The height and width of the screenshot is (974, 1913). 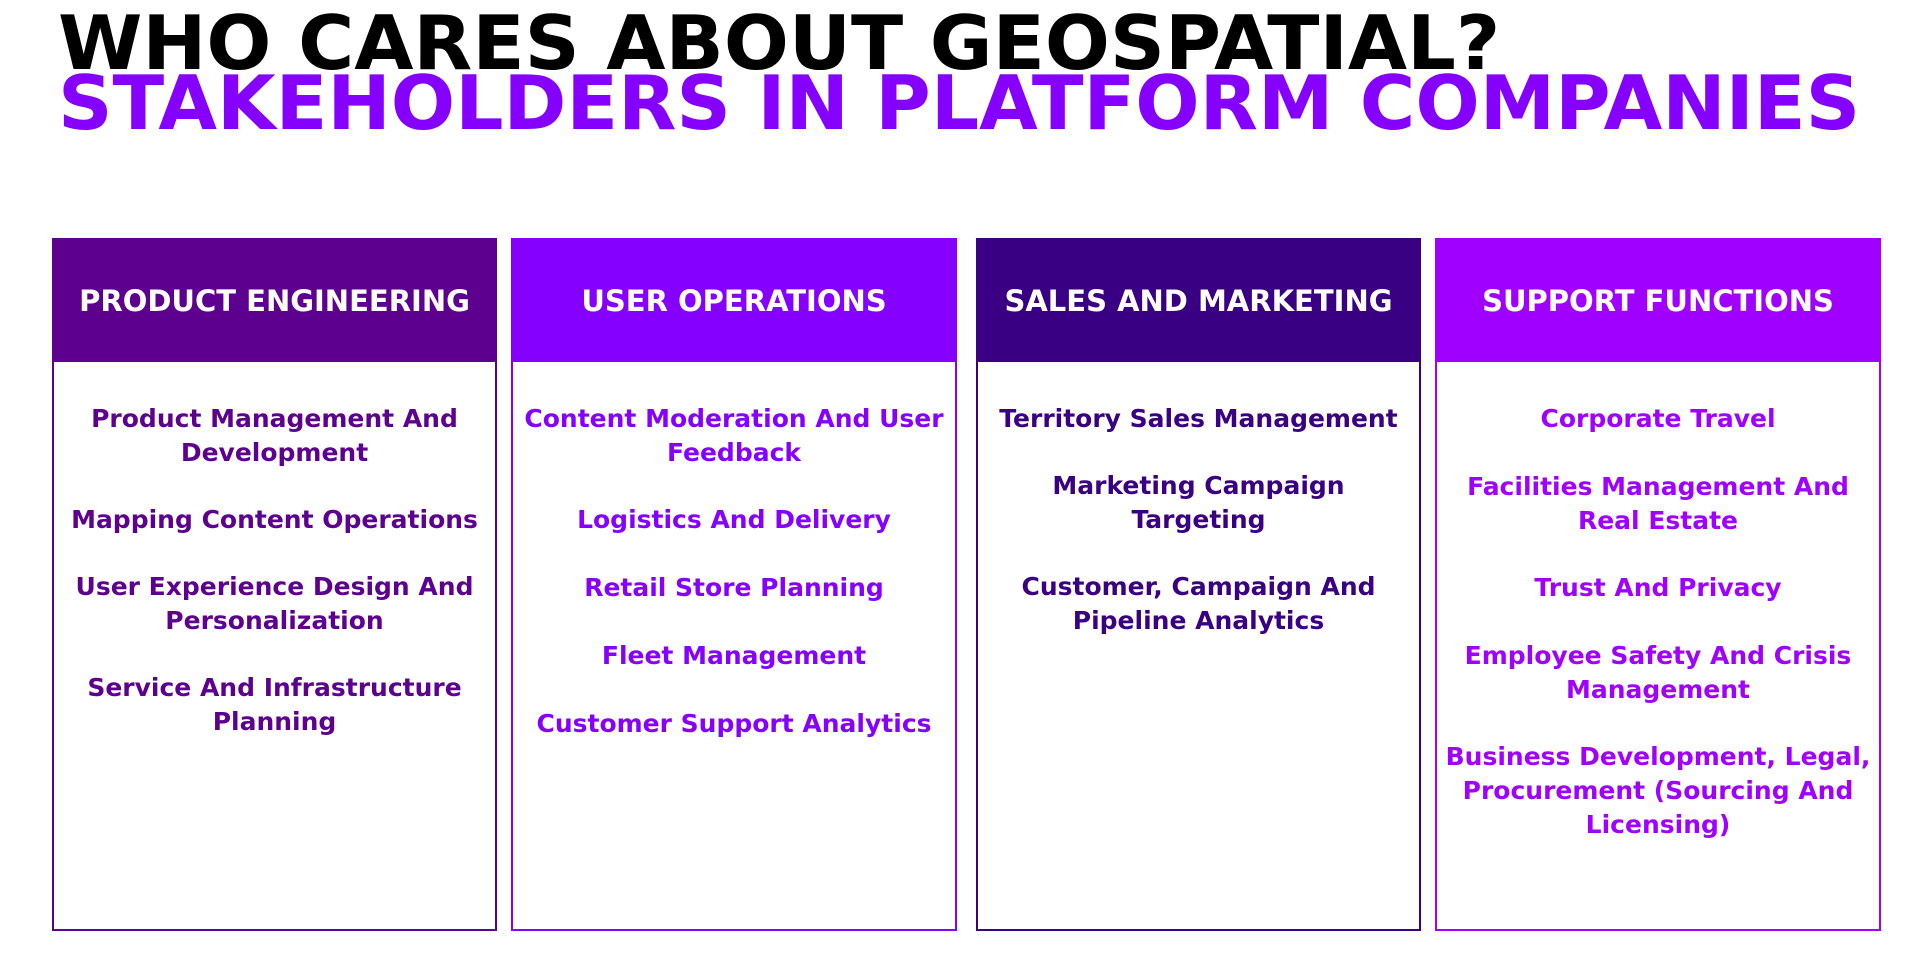 What do you see at coordinates (274, 704) in the screenshot?
I see `list-item: Service And Infrastructure Planning` at bounding box center [274, 704].